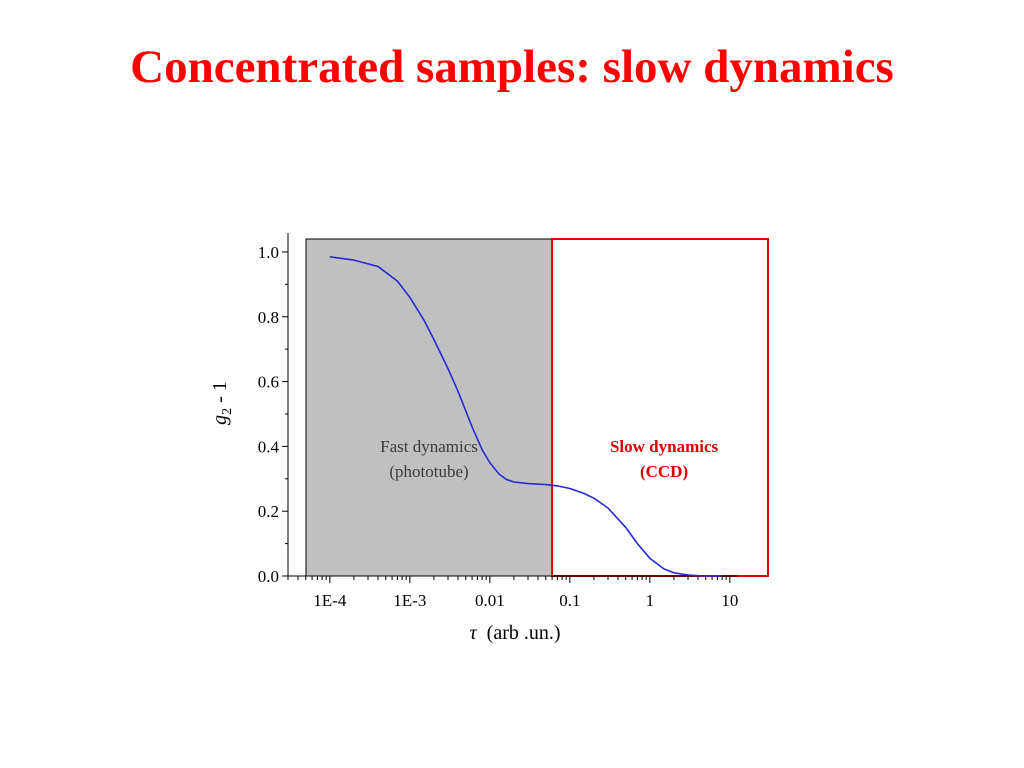 The image size is (1024, 768). What do you see at coordinates (428, 471) in the screenshot?
I see `fast-region-label: (phototube)` at bounding box center [428, 471].